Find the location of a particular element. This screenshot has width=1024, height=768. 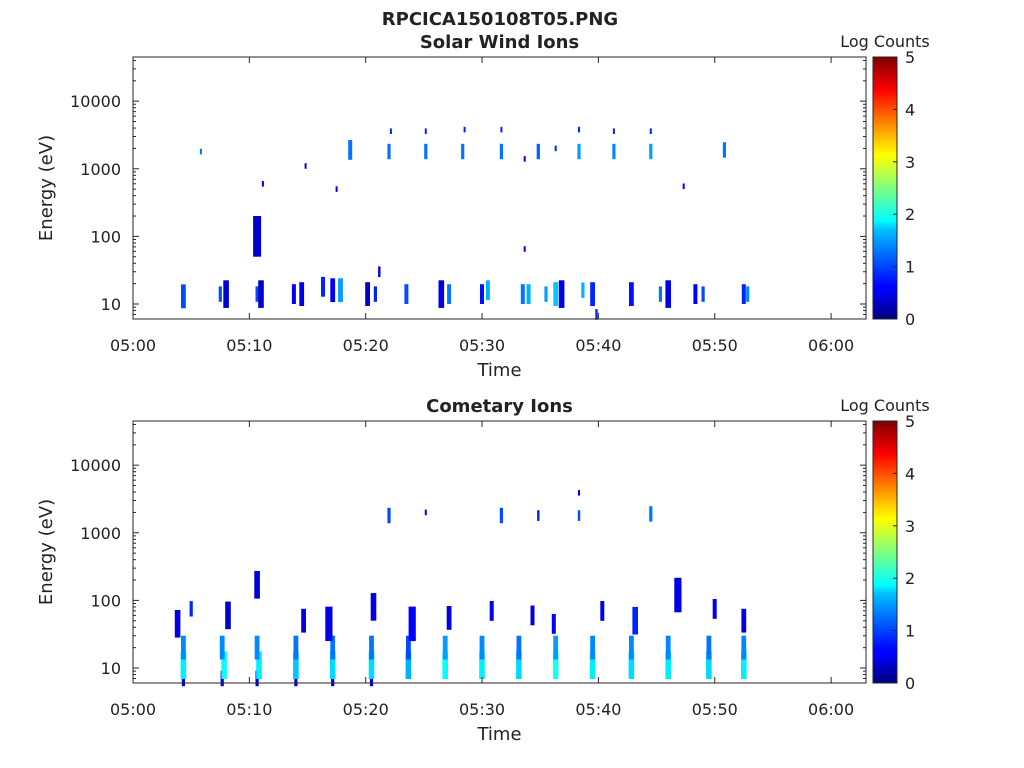

y-tick-label: 10000 is located at coordinates (95, 465).